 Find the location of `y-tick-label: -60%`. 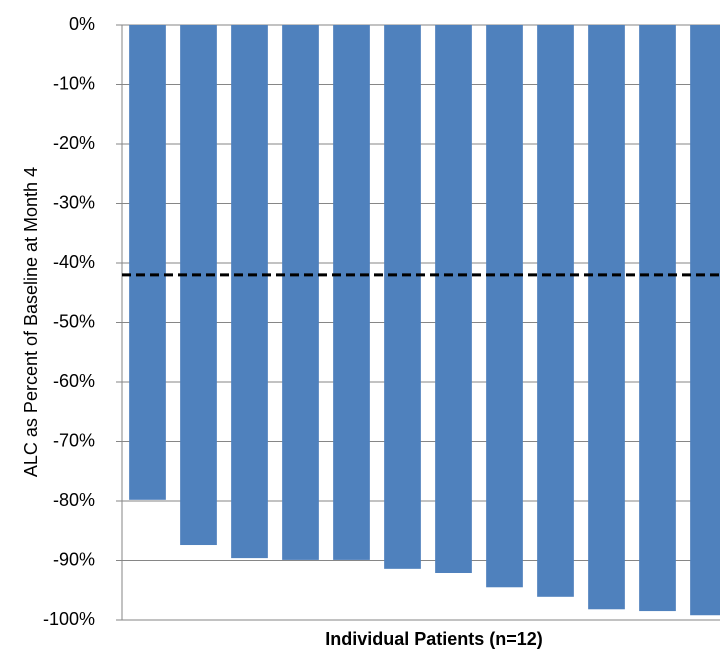

y-tick-label: -60% is located at coordinates (74, 381).